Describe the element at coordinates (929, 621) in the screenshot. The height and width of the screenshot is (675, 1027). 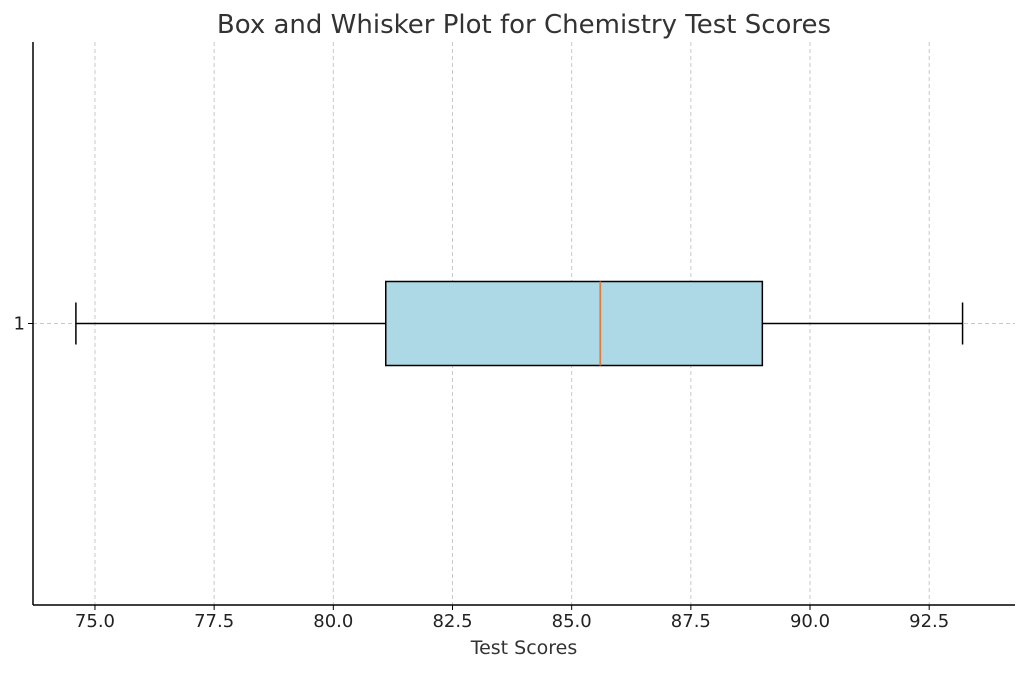
I see `x-tick-label: 92.5` at that location.